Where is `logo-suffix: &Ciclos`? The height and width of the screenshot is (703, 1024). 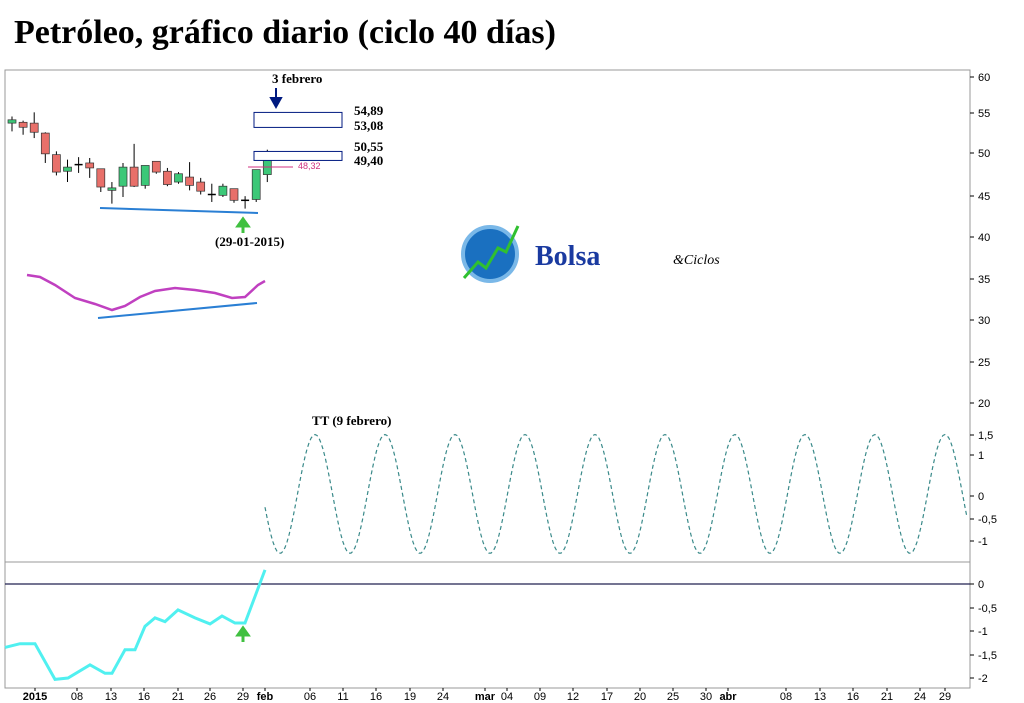 logo-suffix: &Ciclos is located at coordinates (696, 260).